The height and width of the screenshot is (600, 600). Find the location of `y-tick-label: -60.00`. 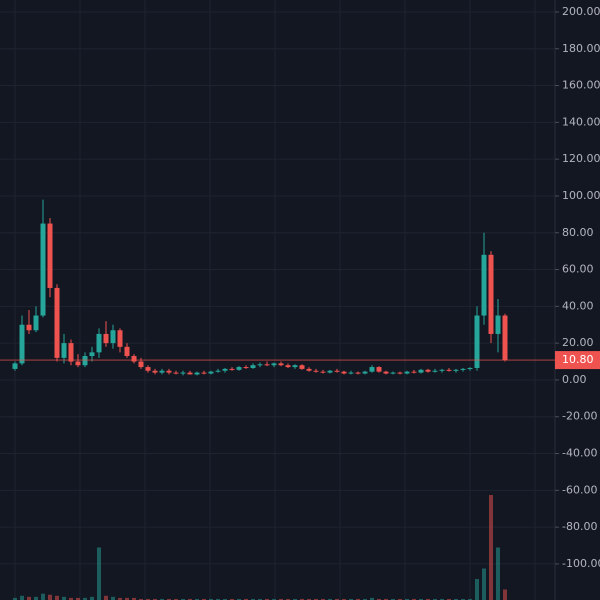

y-tick-label: -60.00 is located at coordinates (579, 489).